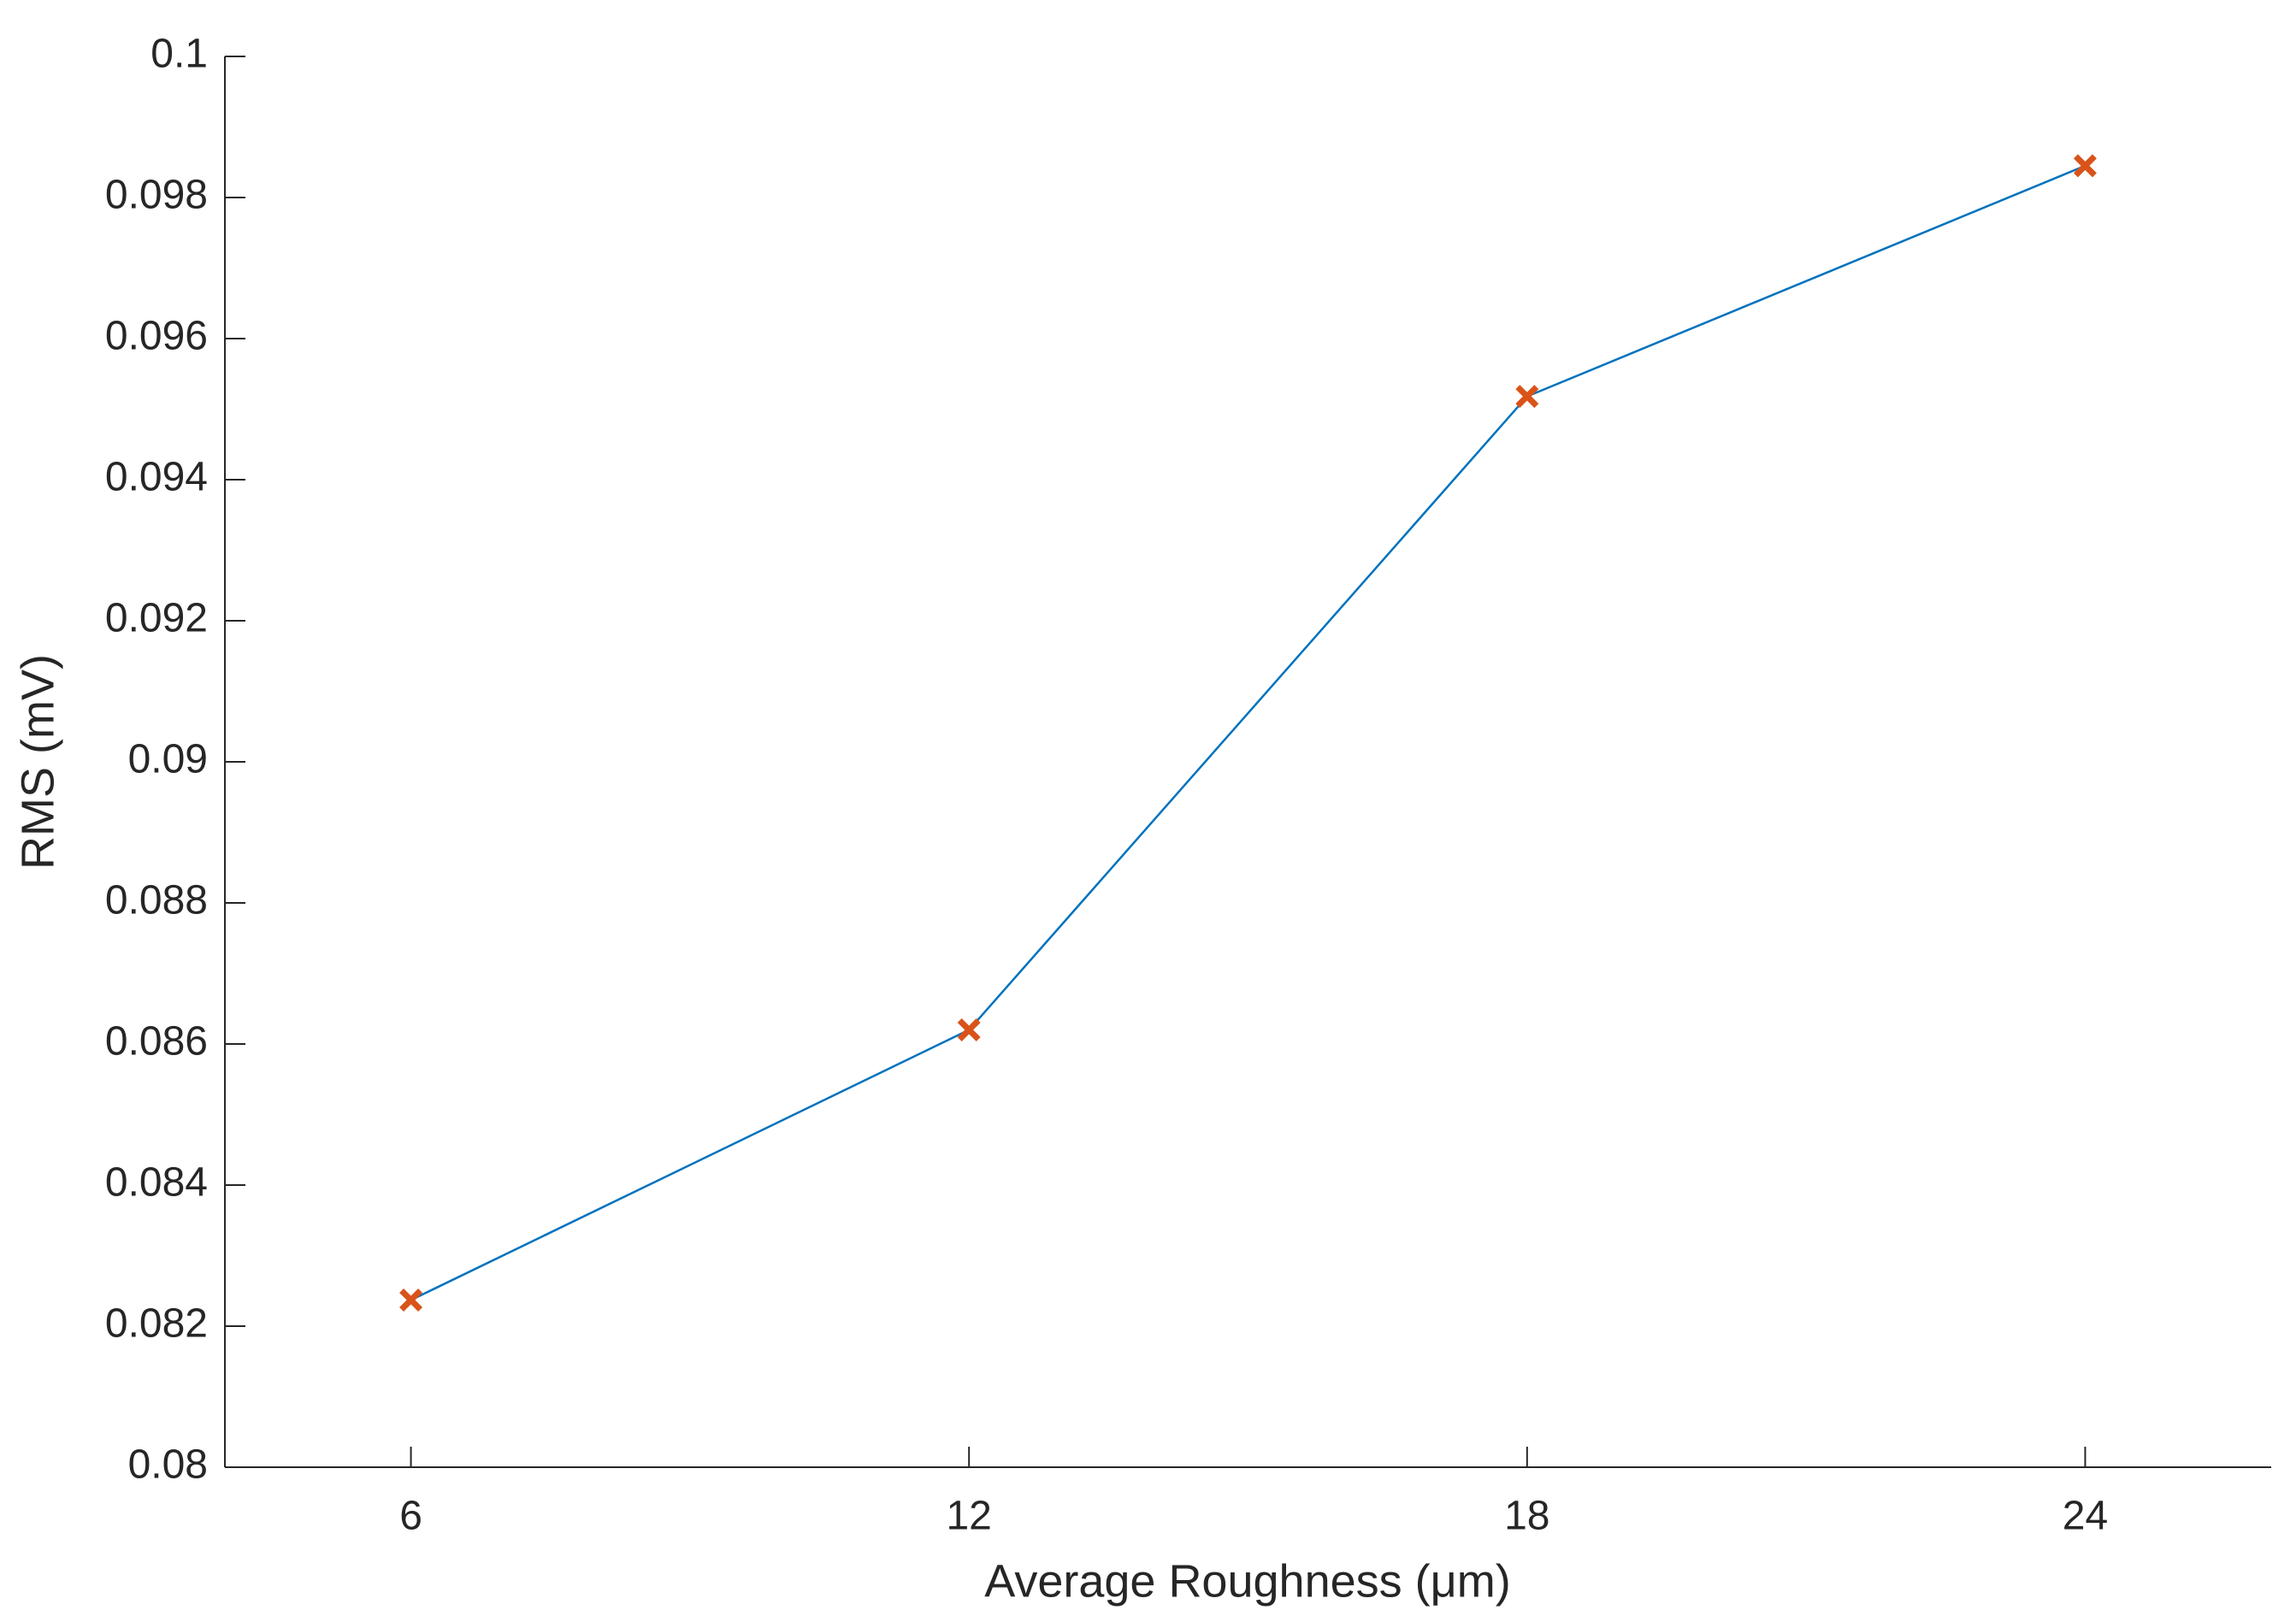 This screenshot has width=2296, height=1616. I want to click on y-tick-label: 0.088, so click(156, 901).